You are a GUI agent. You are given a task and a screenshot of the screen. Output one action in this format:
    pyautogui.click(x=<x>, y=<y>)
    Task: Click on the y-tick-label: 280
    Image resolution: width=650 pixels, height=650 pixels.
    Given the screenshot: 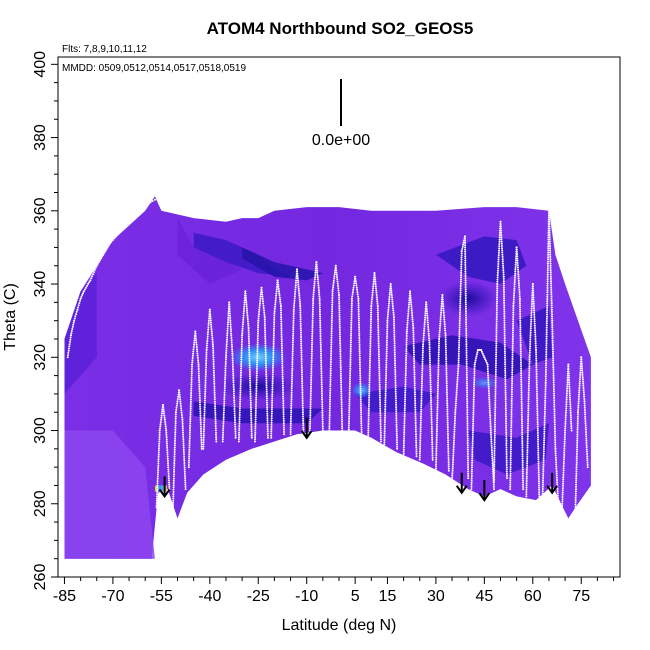 What is the action you would take?
    pyautogui.click(x=40, y=503)
    